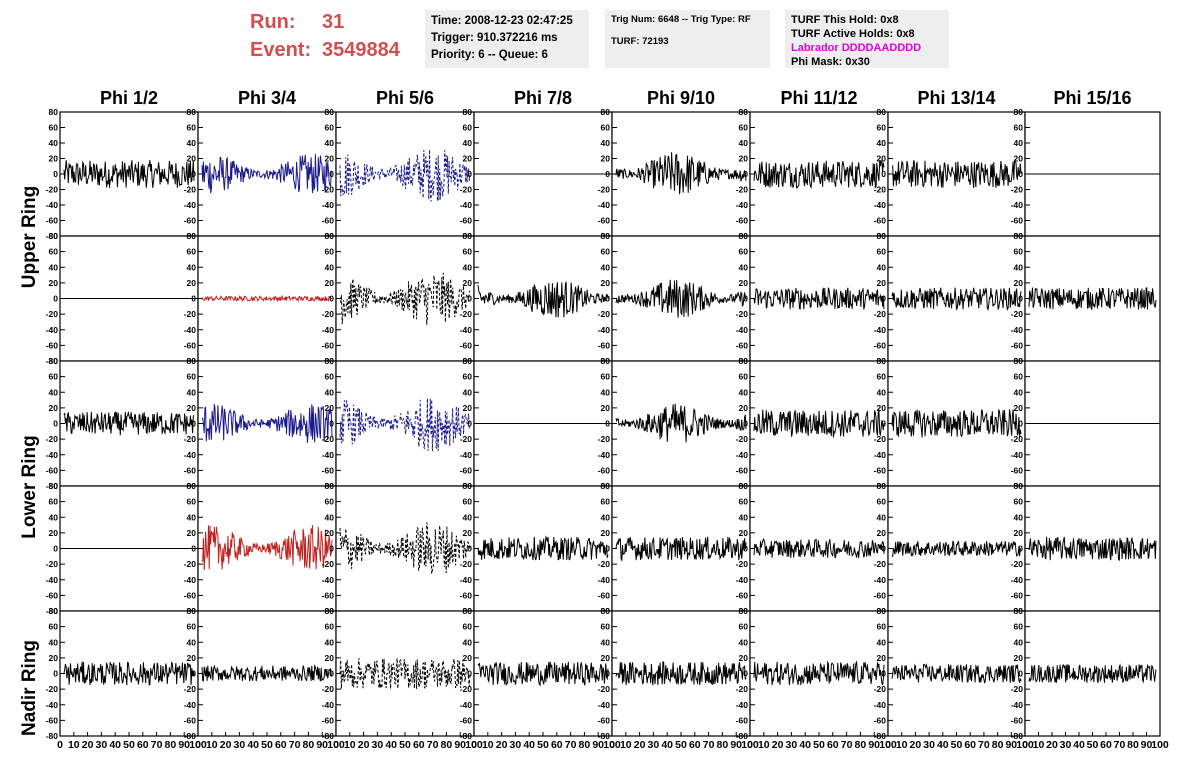 The width and height of the screenshot is (1196, 772). What do you see at coordinates (585, 745) in the screenshot?
I see `x-tick-label: 80` at bounding box center [585, 745].